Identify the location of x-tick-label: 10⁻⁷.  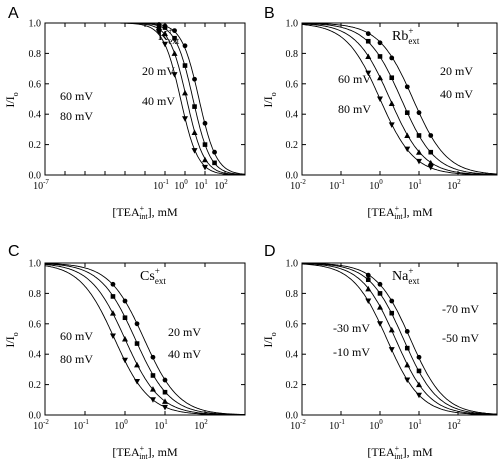
(41, 185).